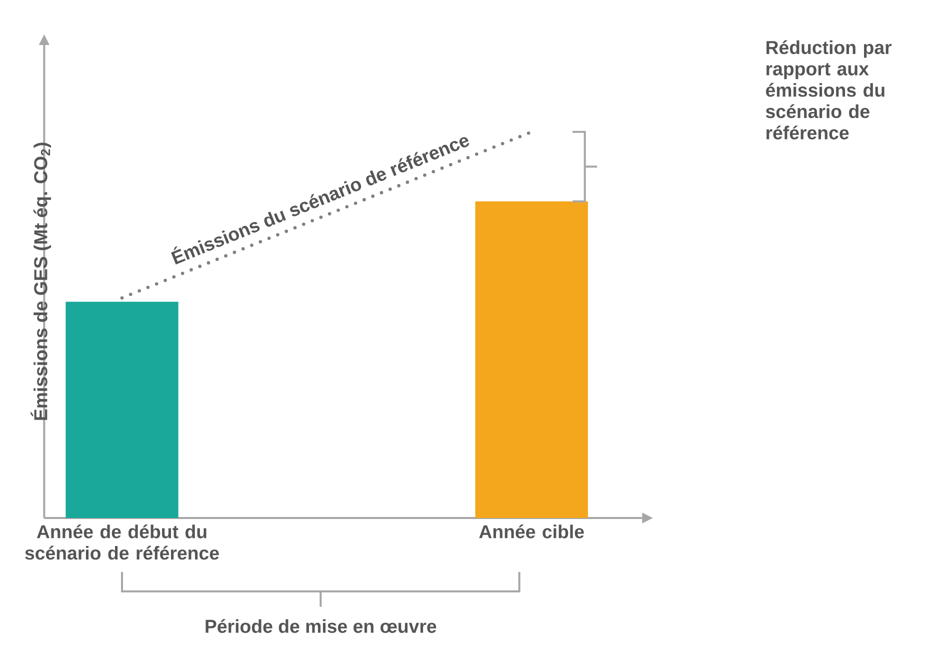  What do you see at coordinates (122, 542) in the screenshot?
I see `x-tick-label: Année de début du scénario de référence` at bounding box center [122, 542].